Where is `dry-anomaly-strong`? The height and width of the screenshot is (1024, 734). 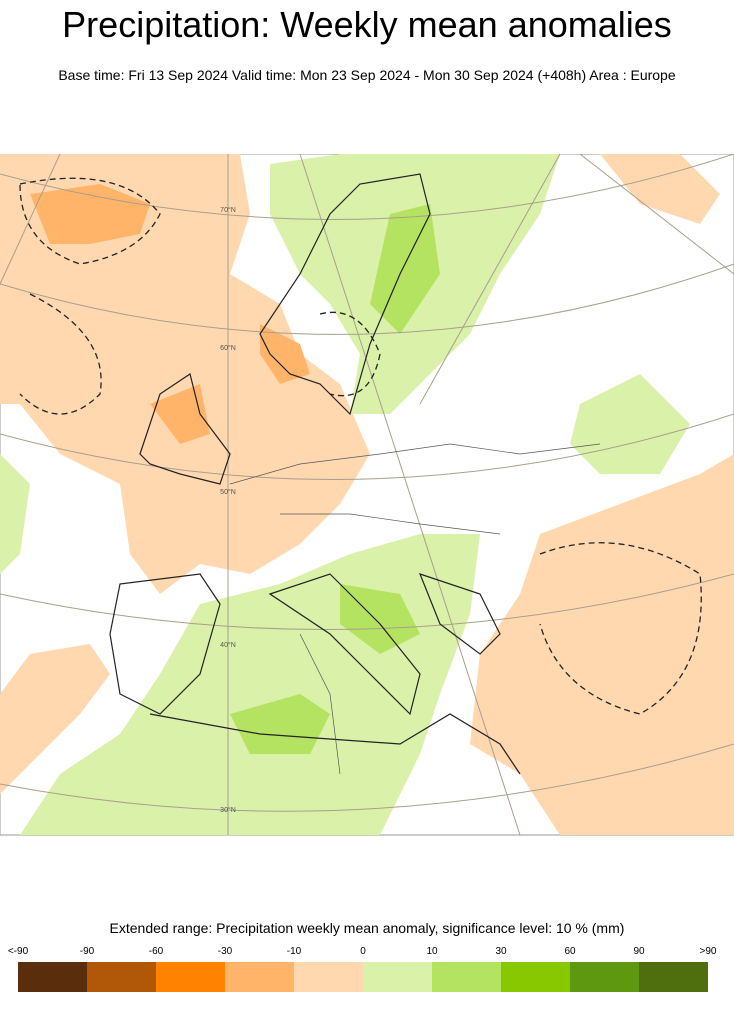 dry-anomaly-strong is located at coordinates (170, 314).